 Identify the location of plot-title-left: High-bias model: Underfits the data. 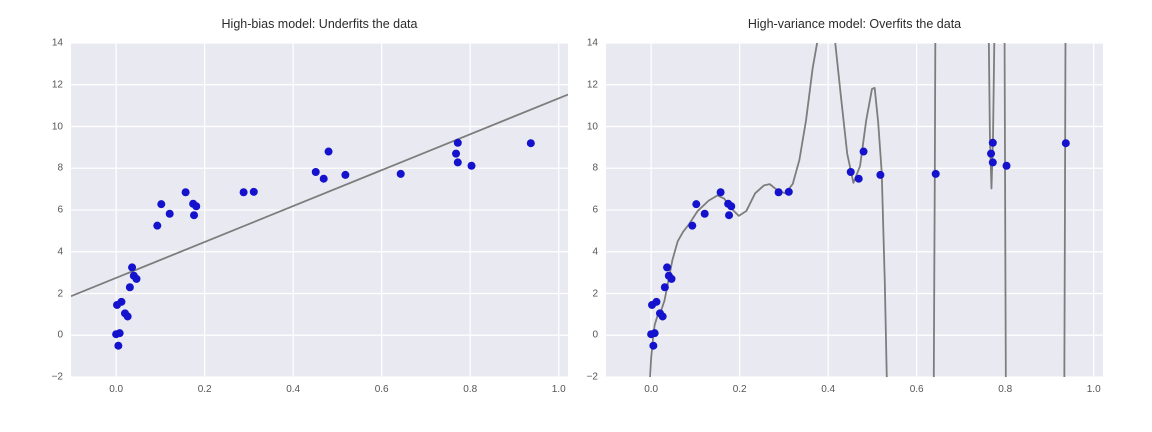
(319, 24).